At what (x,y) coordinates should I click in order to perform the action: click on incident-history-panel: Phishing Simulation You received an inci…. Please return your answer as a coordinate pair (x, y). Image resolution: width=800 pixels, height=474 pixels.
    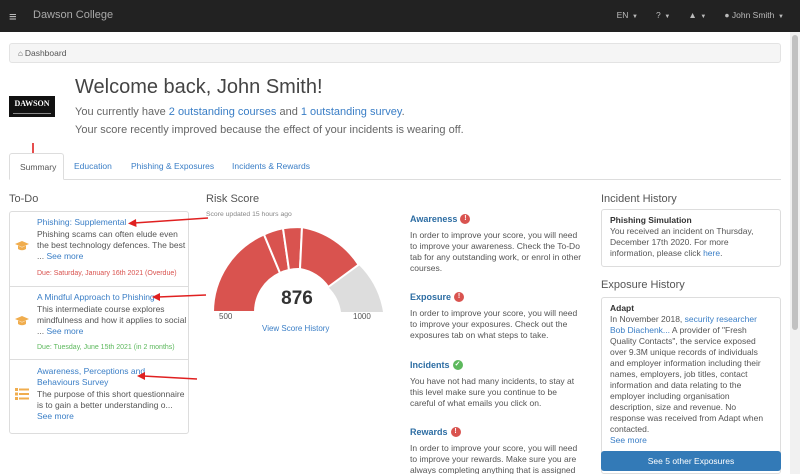
    Looking at the image, I should click on (691, 238).